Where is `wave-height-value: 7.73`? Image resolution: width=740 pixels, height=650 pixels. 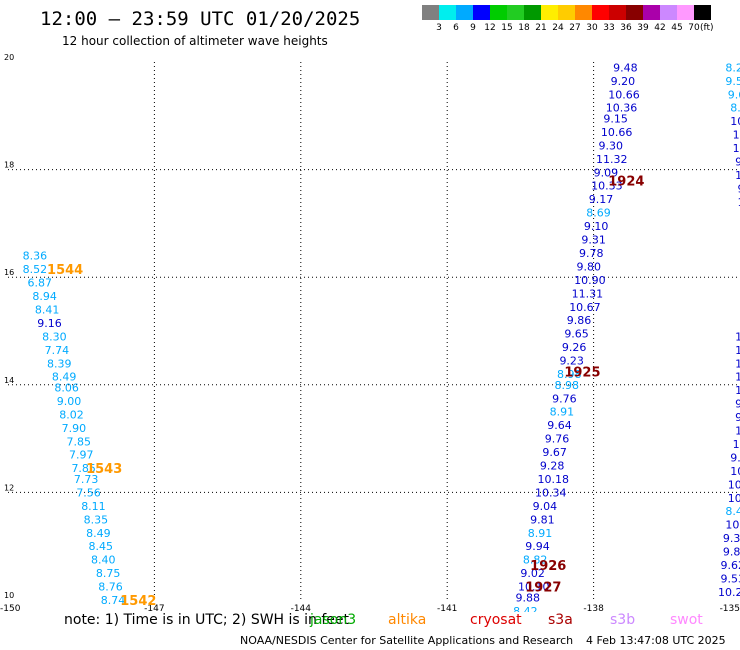
wave-height-value: 7.73 is located at coordinates (86, 479).